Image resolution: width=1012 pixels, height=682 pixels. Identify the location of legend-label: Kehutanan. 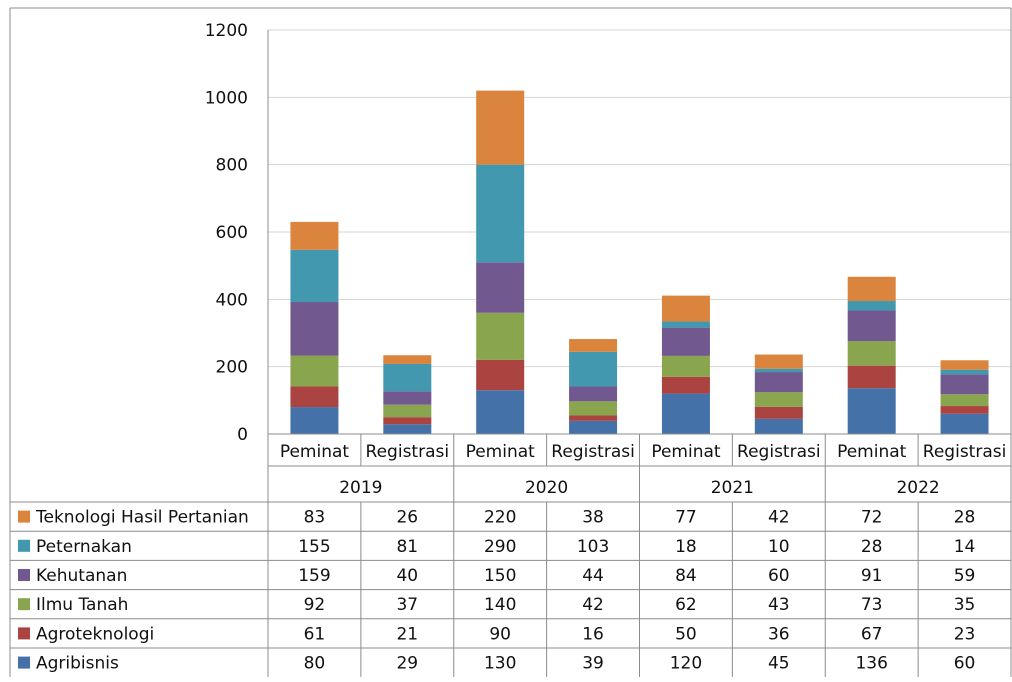
(81, 576).